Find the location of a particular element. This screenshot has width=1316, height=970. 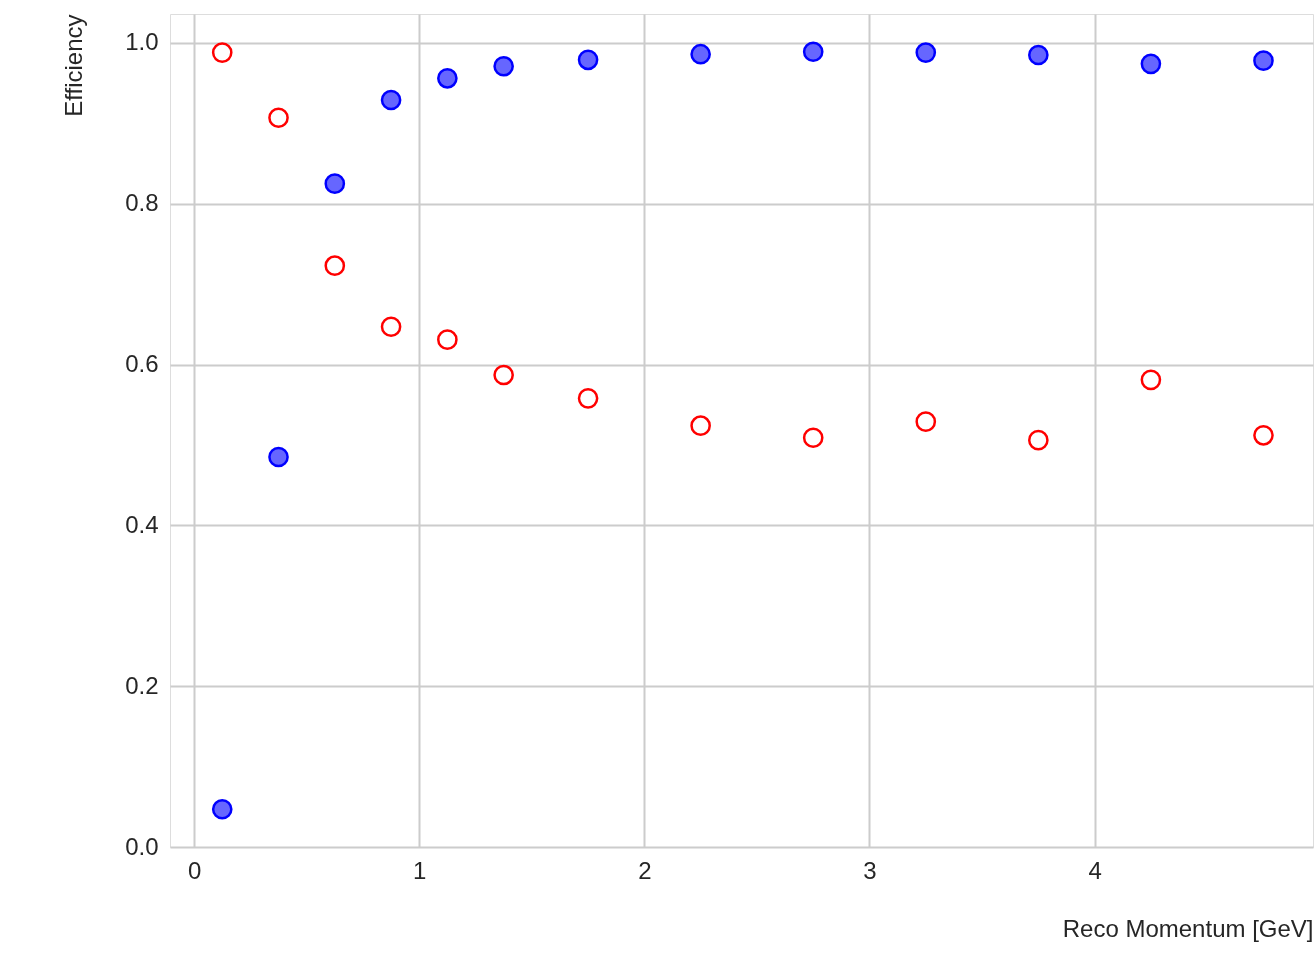

y-axis-title: Efficiency is located at coordinates (74, 65).